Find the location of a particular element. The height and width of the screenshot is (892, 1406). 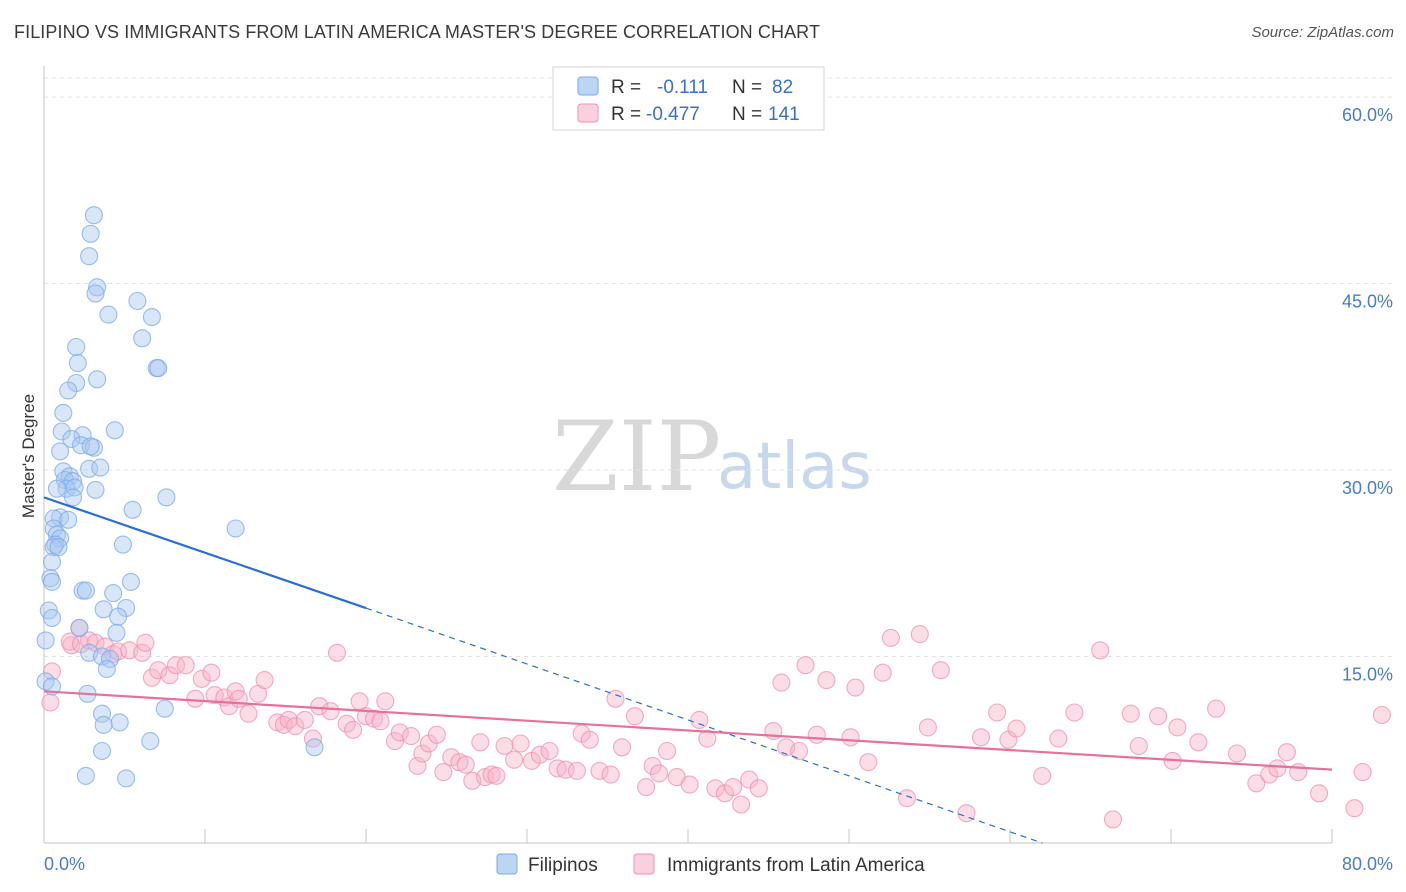

stats-swatch-filipinos is located at coordinates (588, 86).